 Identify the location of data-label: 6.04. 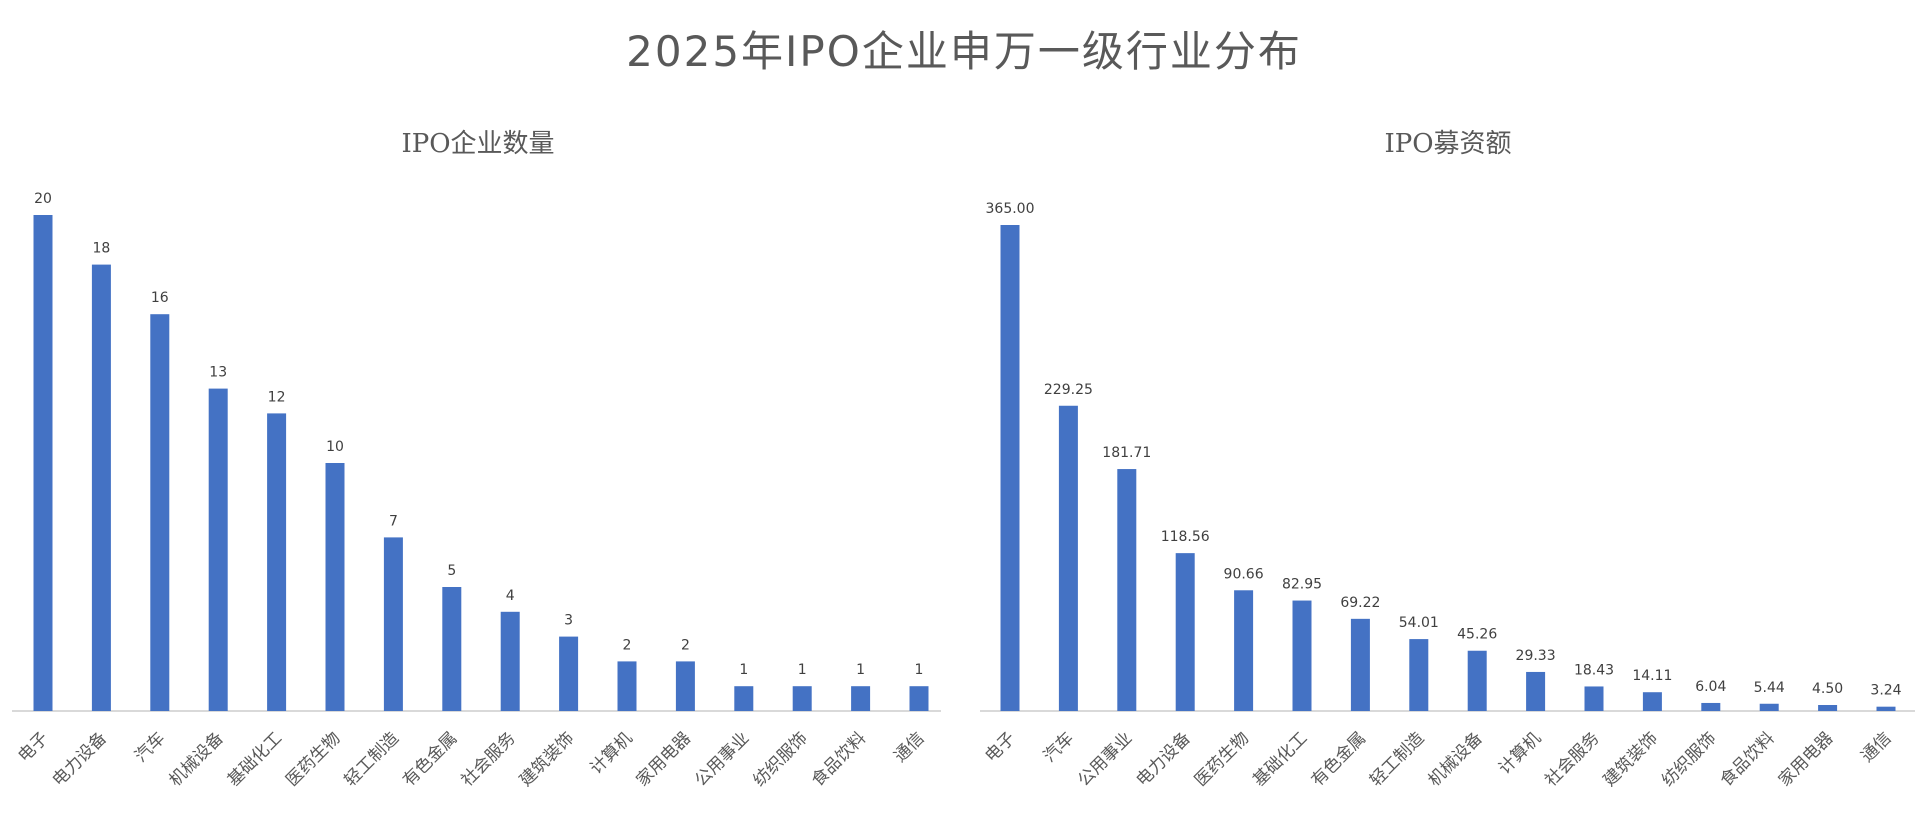
(1710, 687).